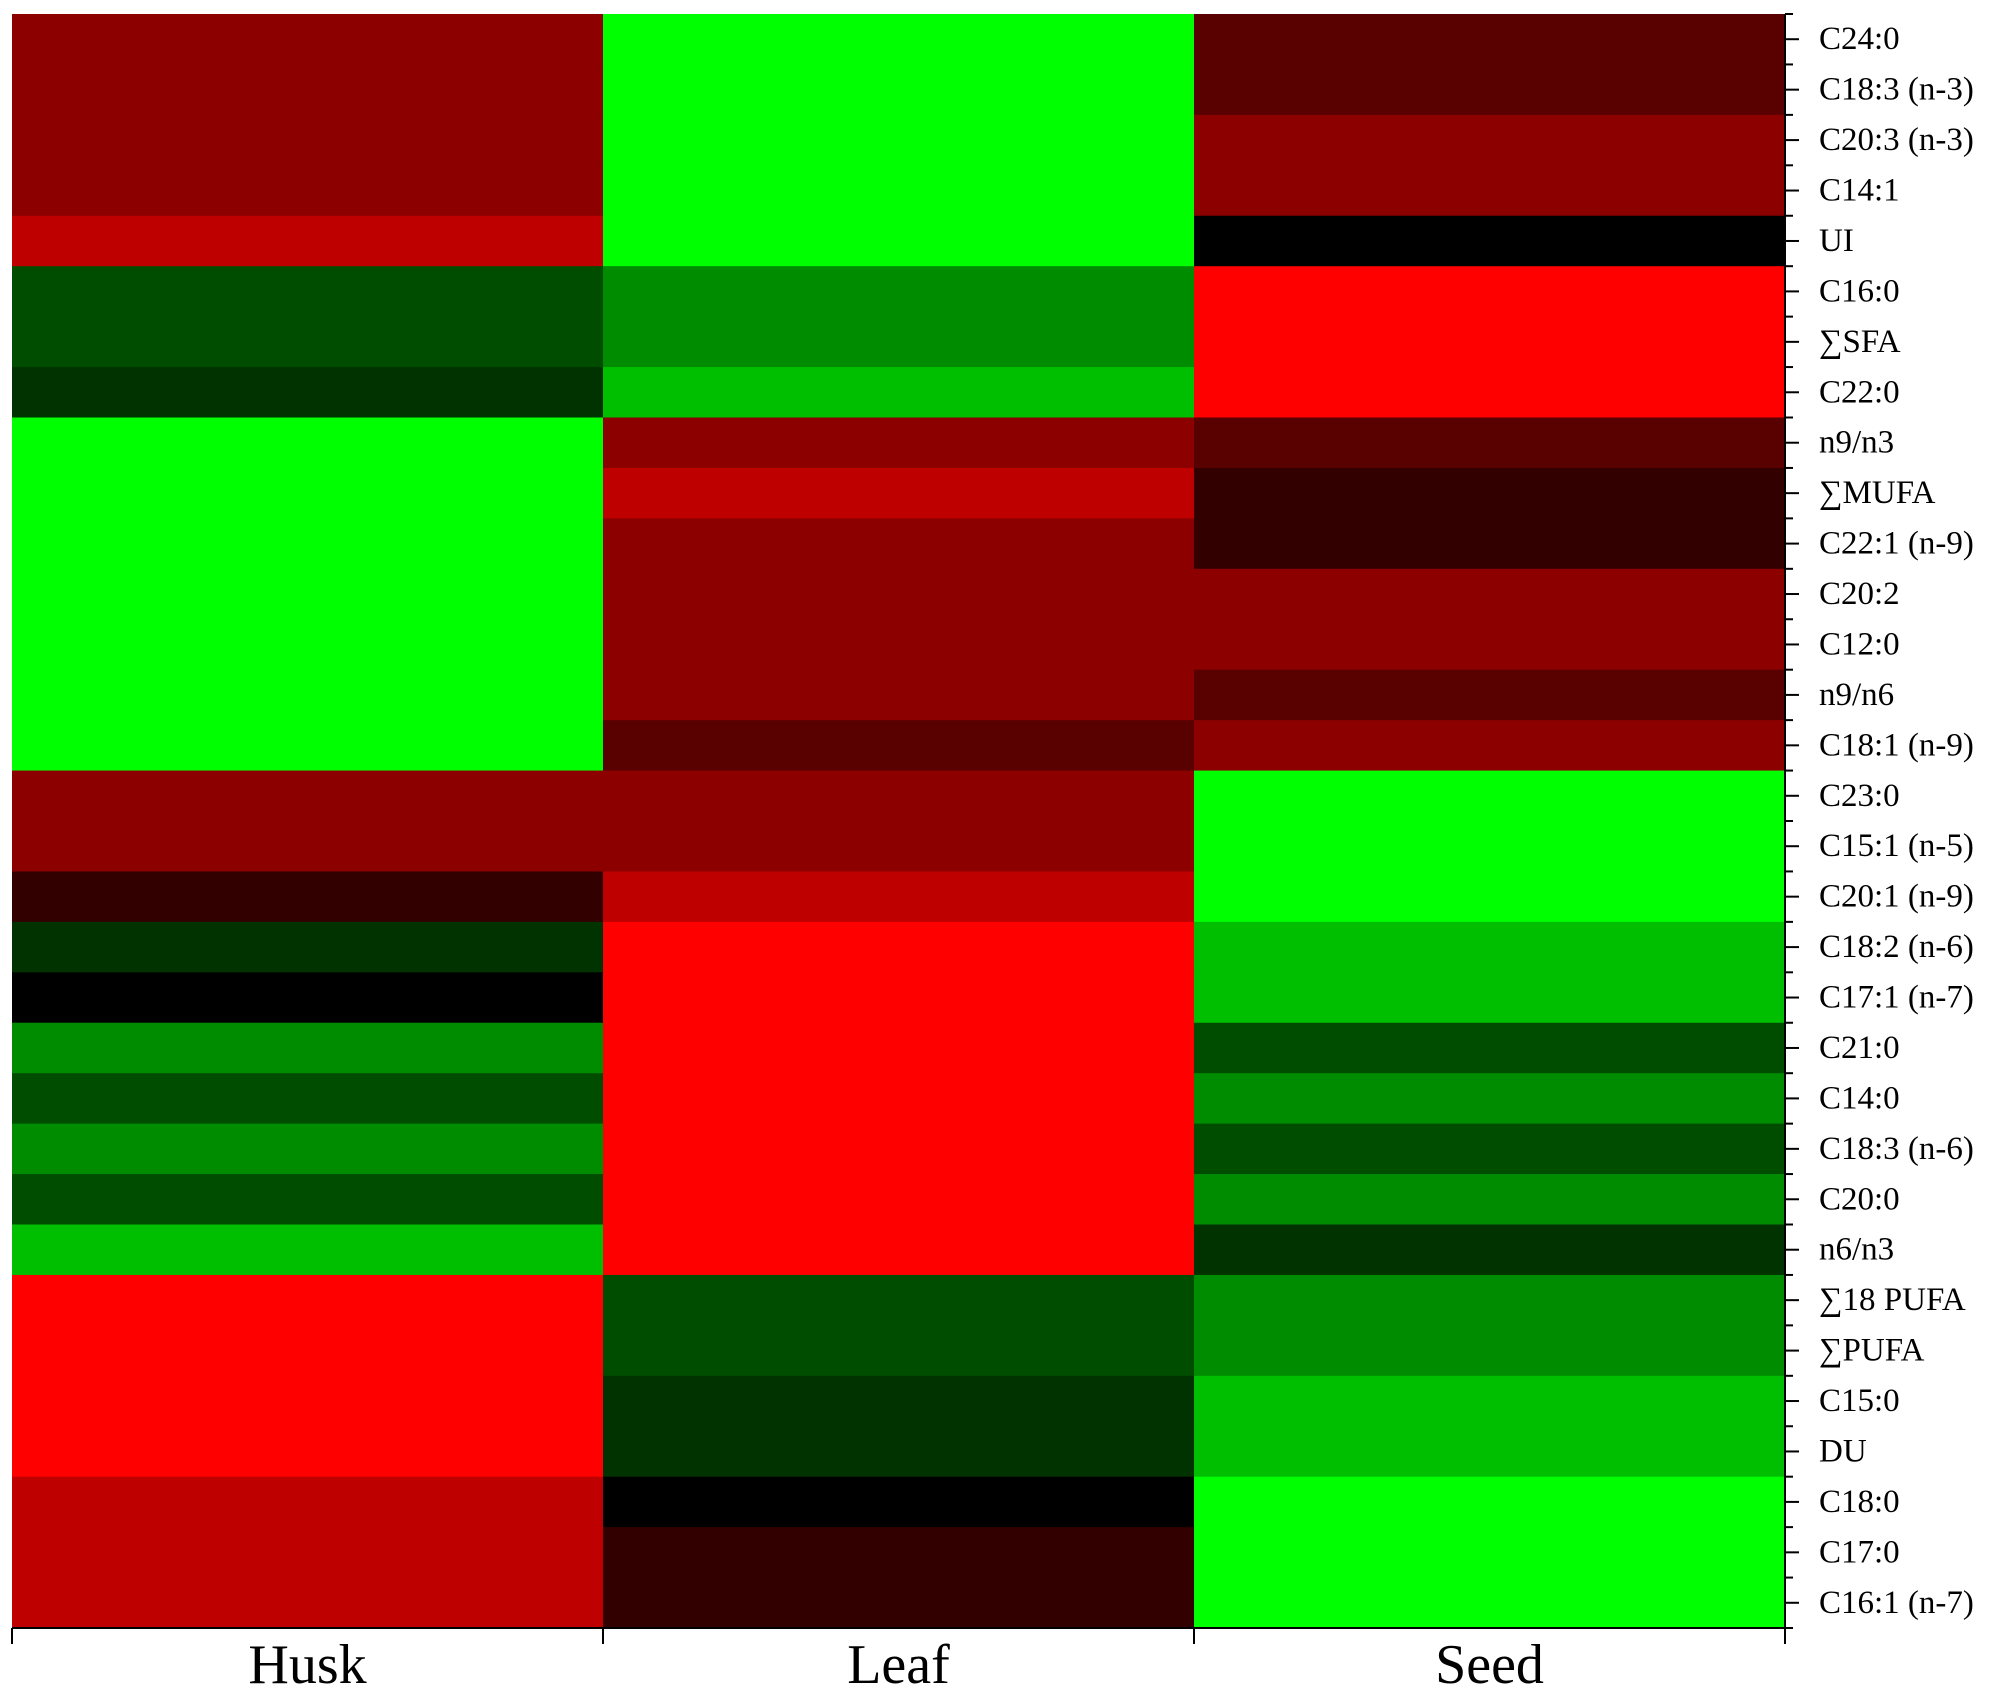 Image resolution: width=2000 pixels, height=1703 pixels. Describe the element at coordinates (1896, 1603) in the screenshot. I see `row-label-c16-1-n-7: C16:1 (n-7)` at that location.